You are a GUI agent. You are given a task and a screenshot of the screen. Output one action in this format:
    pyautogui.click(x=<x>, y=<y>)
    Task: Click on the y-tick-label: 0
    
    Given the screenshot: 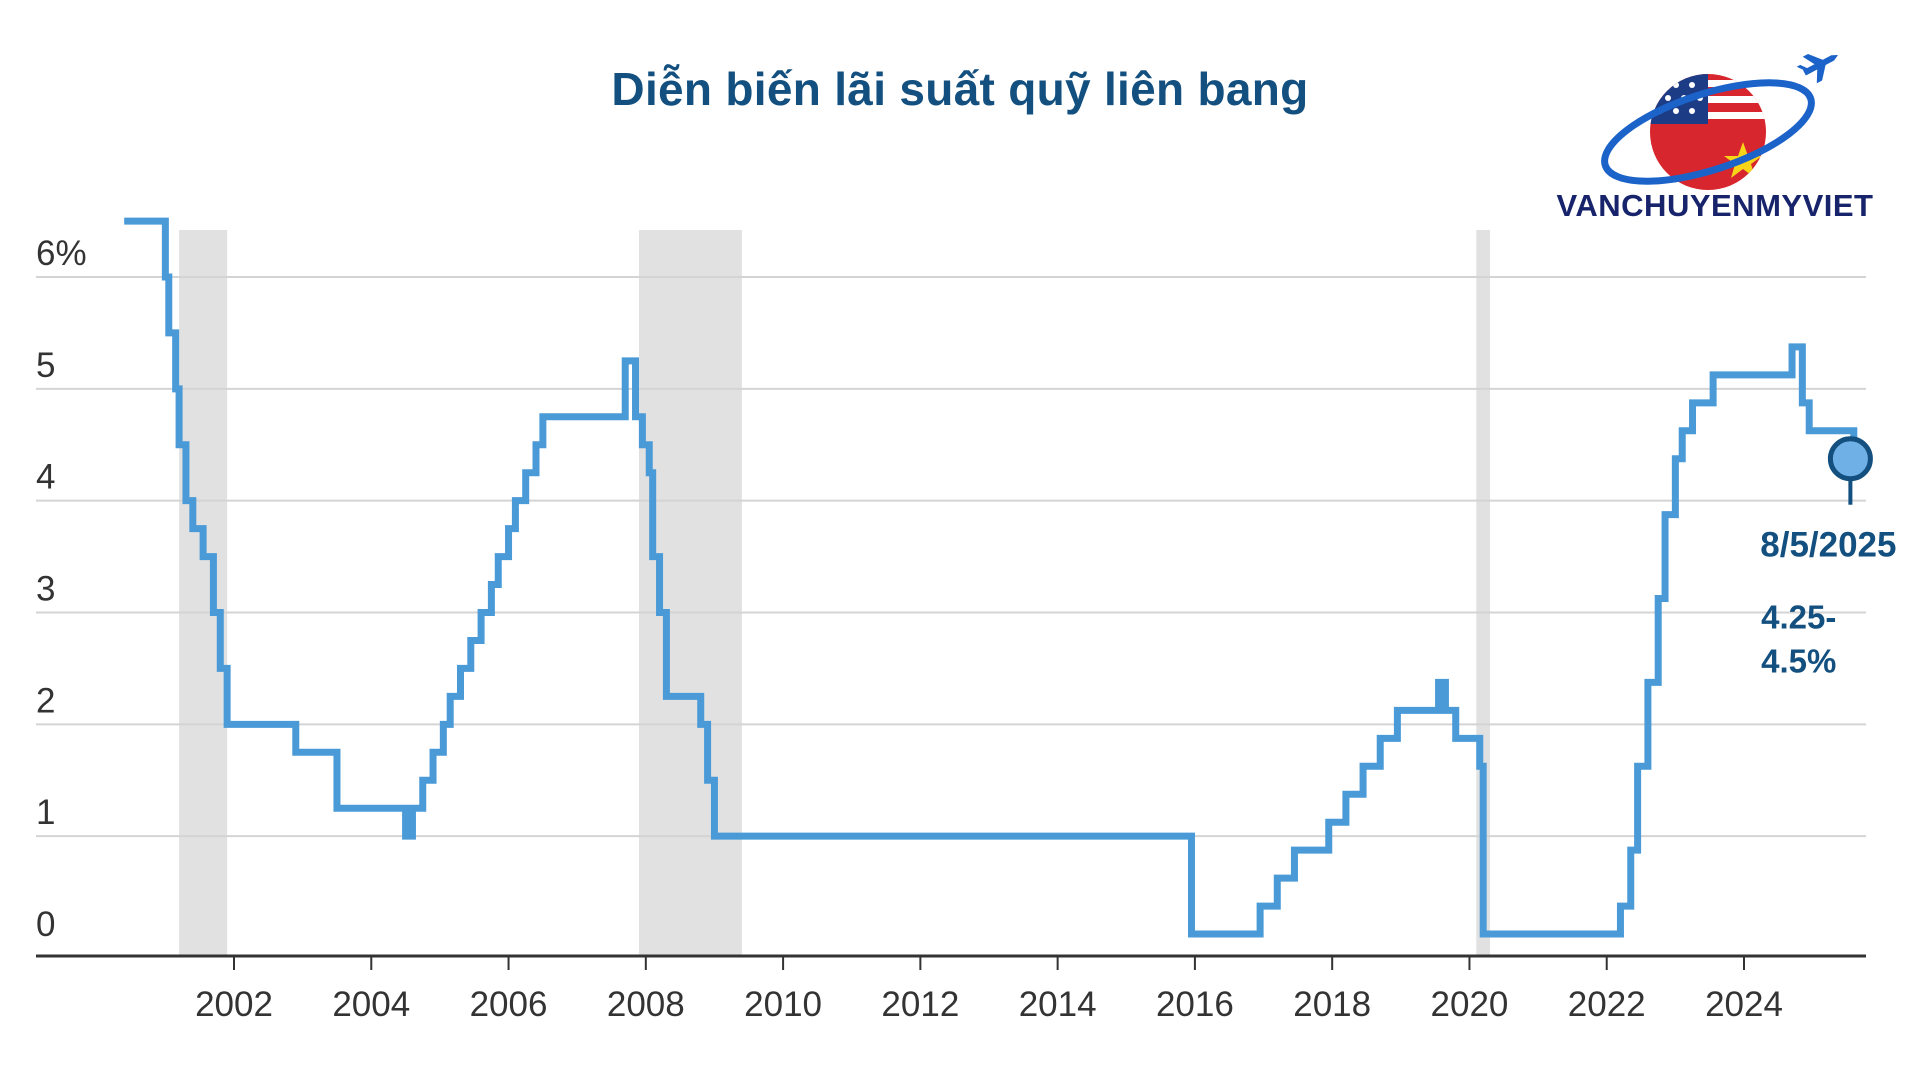 What is the action you would take?
    pyautogui.click(x=45, y=924)
    